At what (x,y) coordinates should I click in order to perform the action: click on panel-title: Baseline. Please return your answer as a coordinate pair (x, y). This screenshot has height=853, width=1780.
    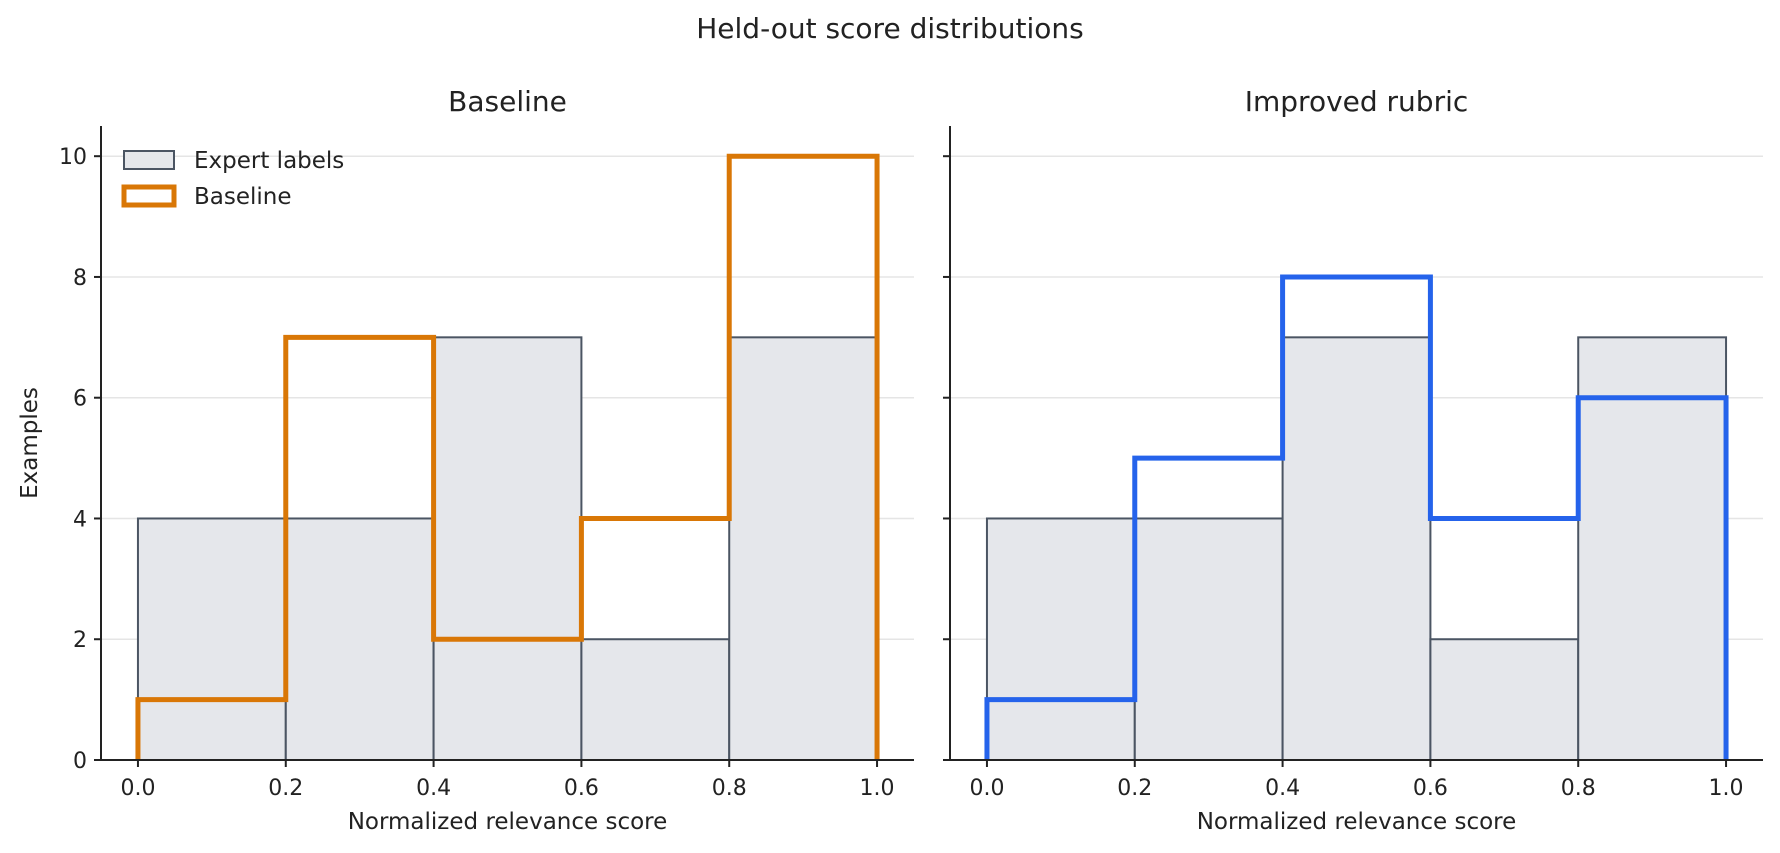
    Looking at the image, I should click on (507, 101).